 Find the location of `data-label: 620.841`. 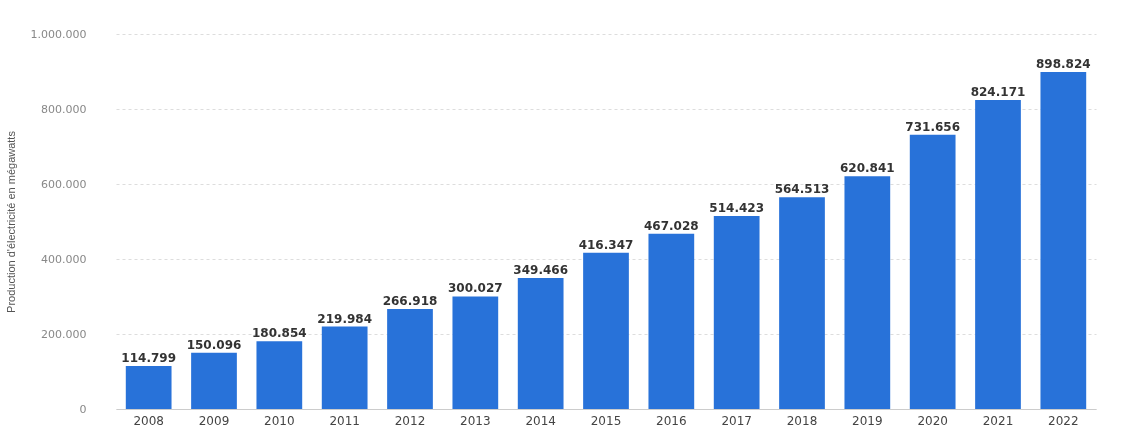

data-label: 620.841 is located at coordinates (867, 168).